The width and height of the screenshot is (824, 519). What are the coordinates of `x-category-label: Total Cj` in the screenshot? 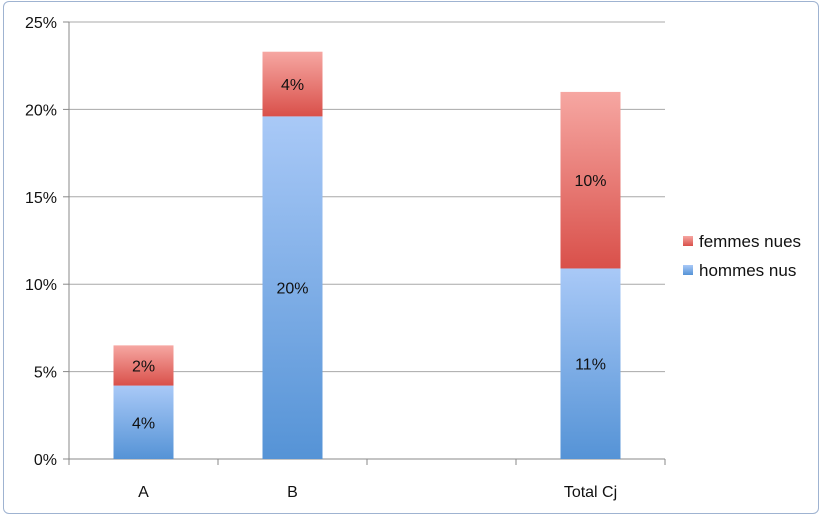 It's located at (590, 492).